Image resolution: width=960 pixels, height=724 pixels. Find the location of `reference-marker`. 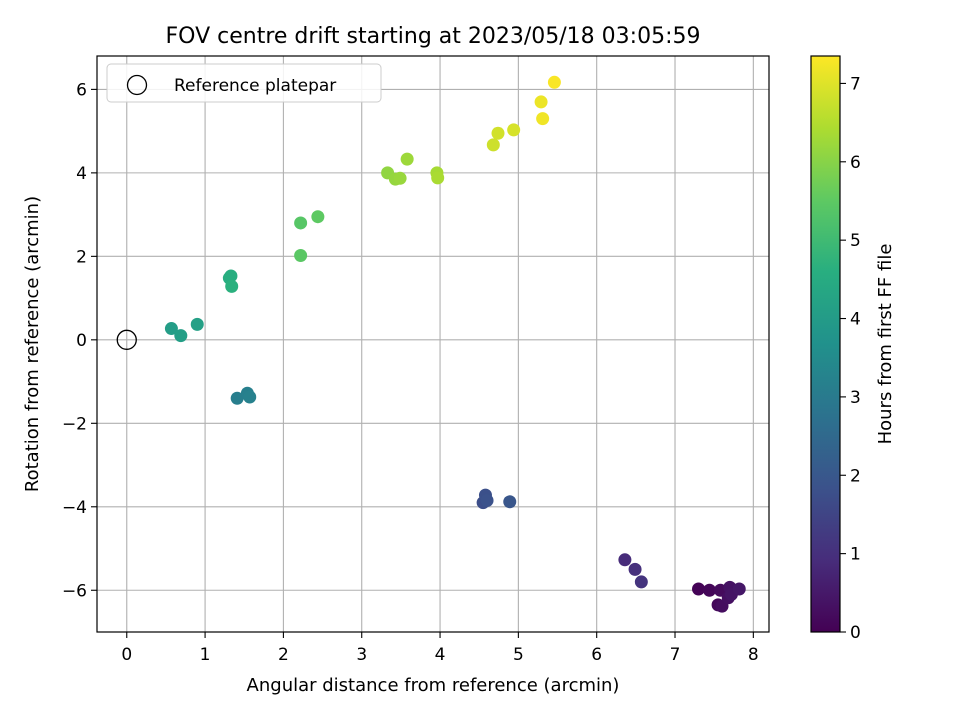

reference-marker is located at coordinates (126, 339).